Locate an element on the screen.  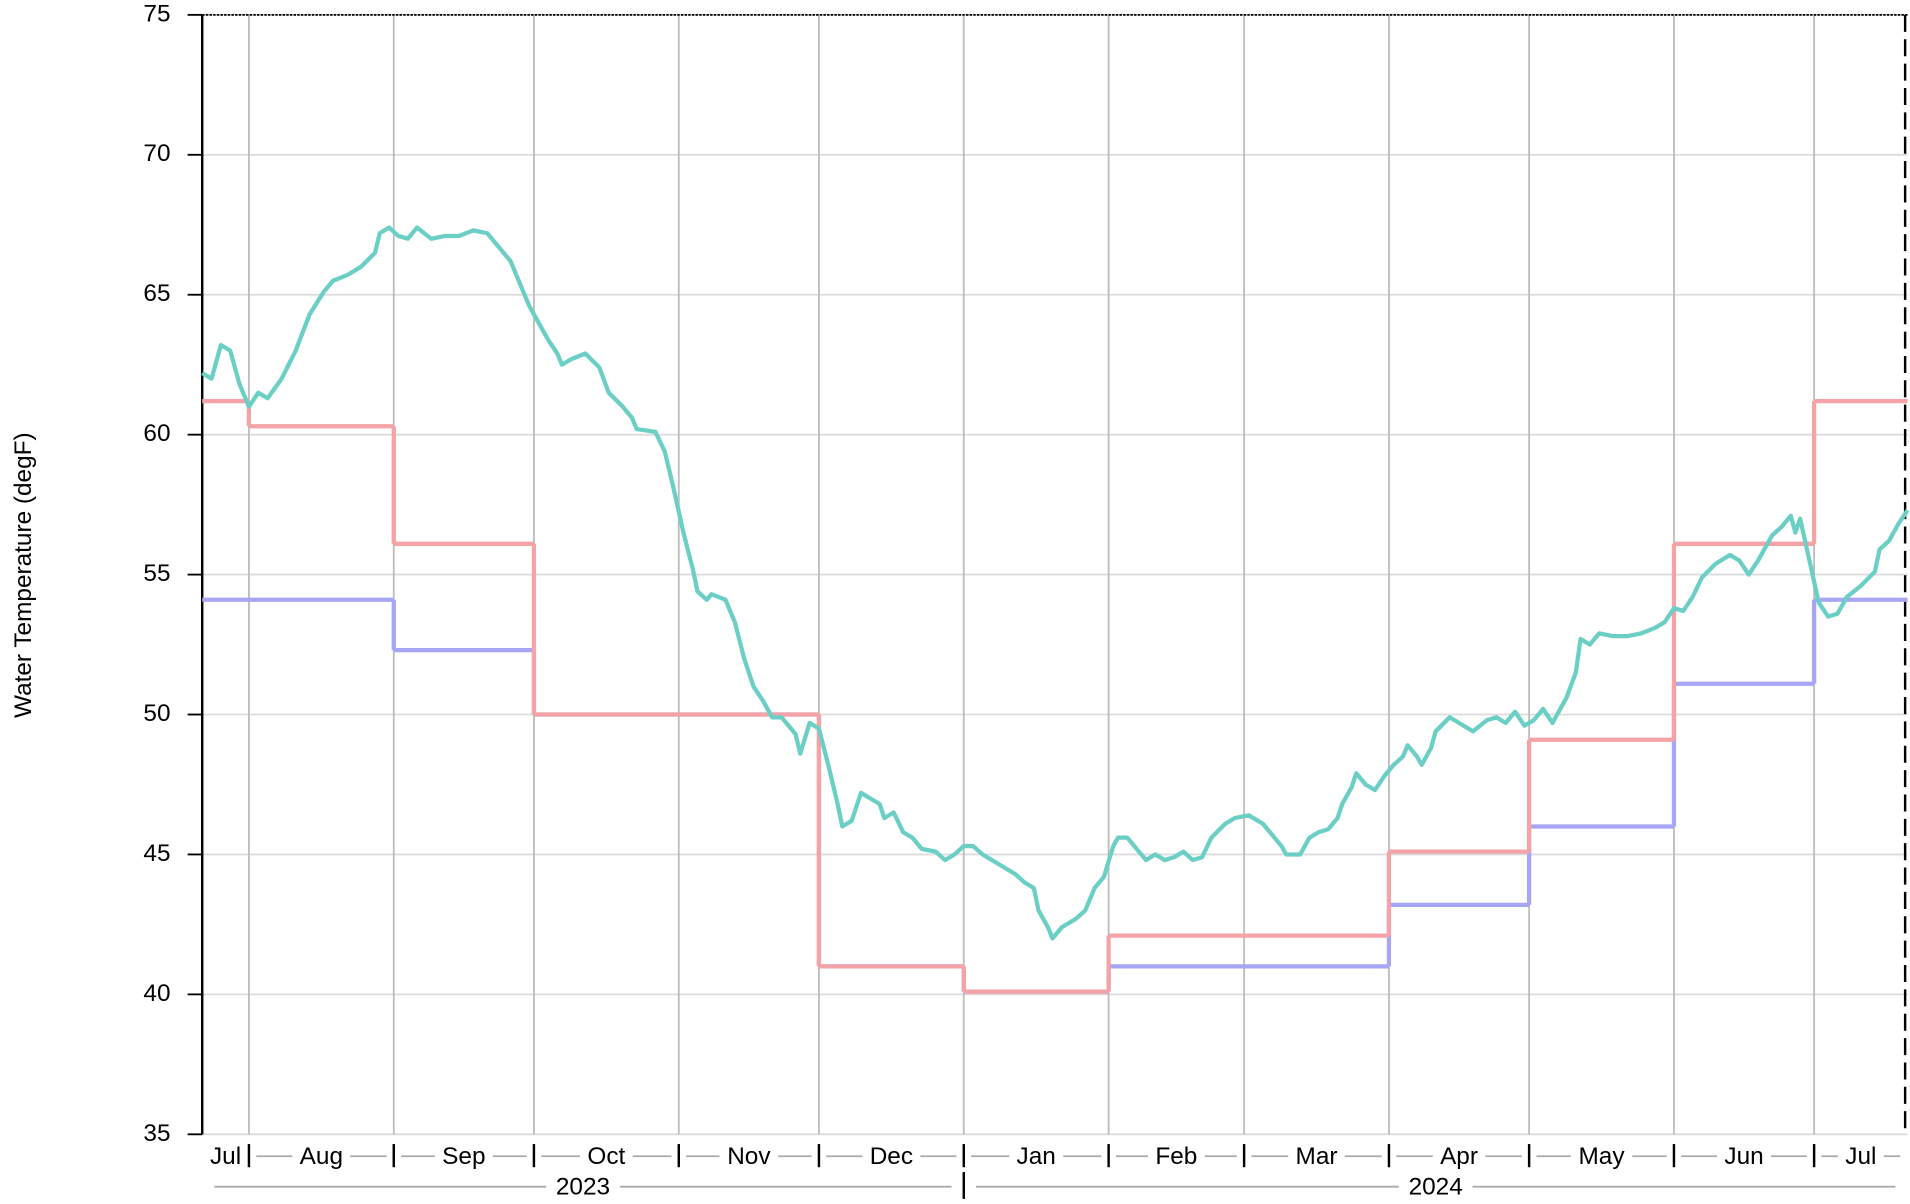
x-tick-label: Nov is located at coordinates (749, 1156).